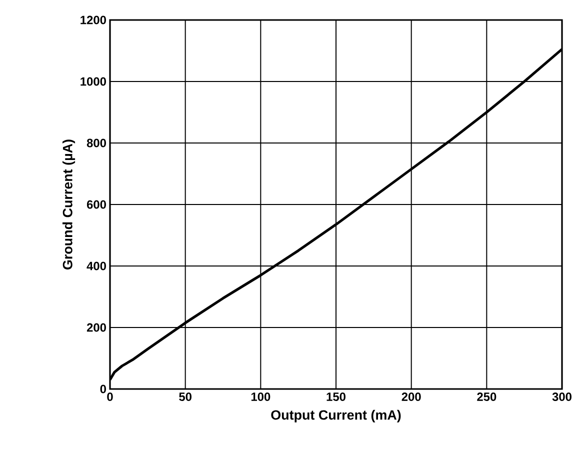 The image size is (581, 453). What do you see at coordinates (336, 416) in the screenshot?
I see `x-axis-title: Output Current (mA)` at bounding box center [336, 416].